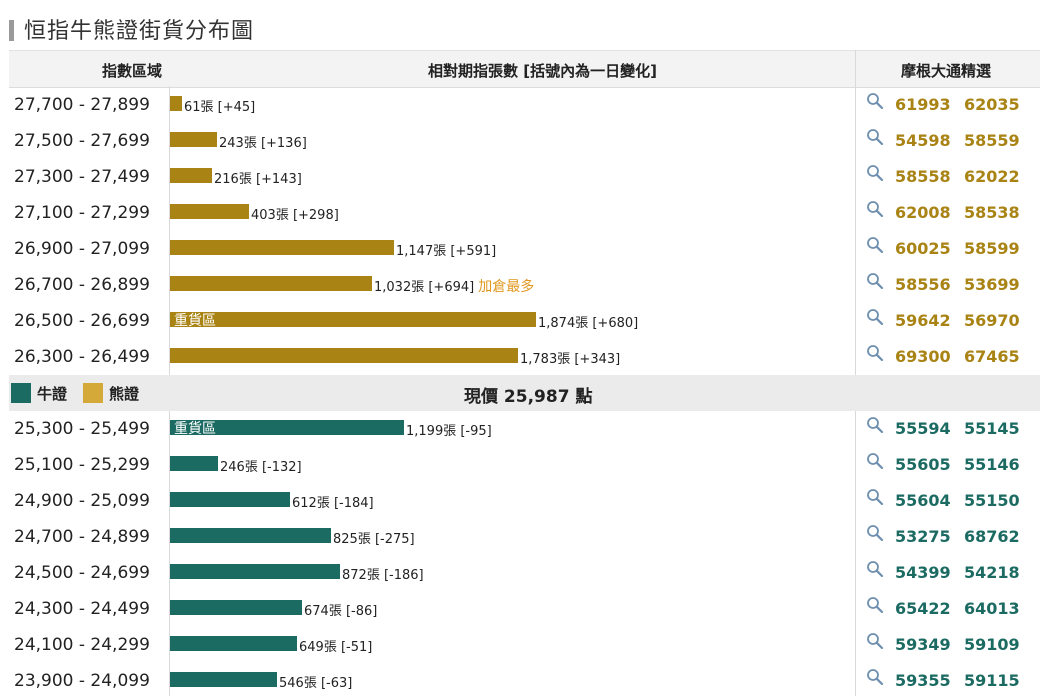 This screenshot has width=1040, height=699. Describe the element at coordinates (481, 397) in the screenshot. I see `current-price-prefix: 現價` at that location.